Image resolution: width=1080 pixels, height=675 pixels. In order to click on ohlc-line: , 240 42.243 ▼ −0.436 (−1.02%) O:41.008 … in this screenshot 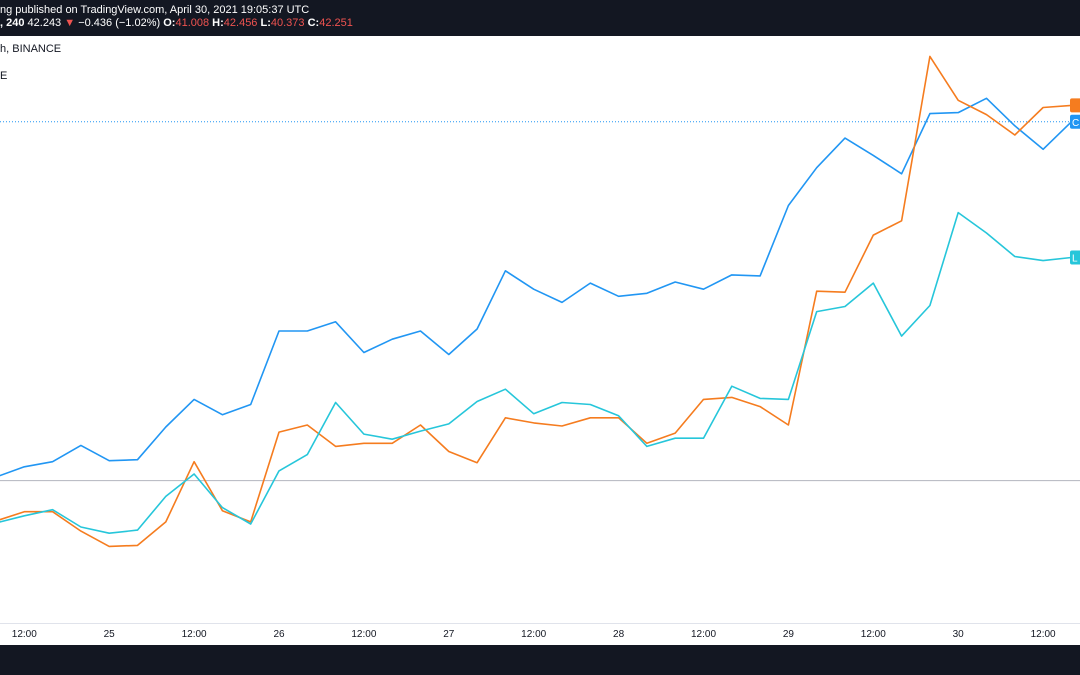, I will do `click(176, 23)`.